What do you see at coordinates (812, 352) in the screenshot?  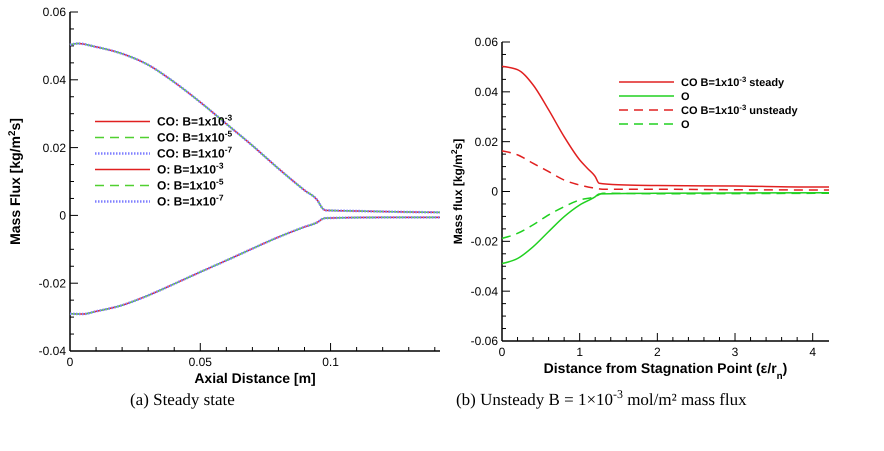 I see `x-tick-label: 4` at bounding box center [812, 352].